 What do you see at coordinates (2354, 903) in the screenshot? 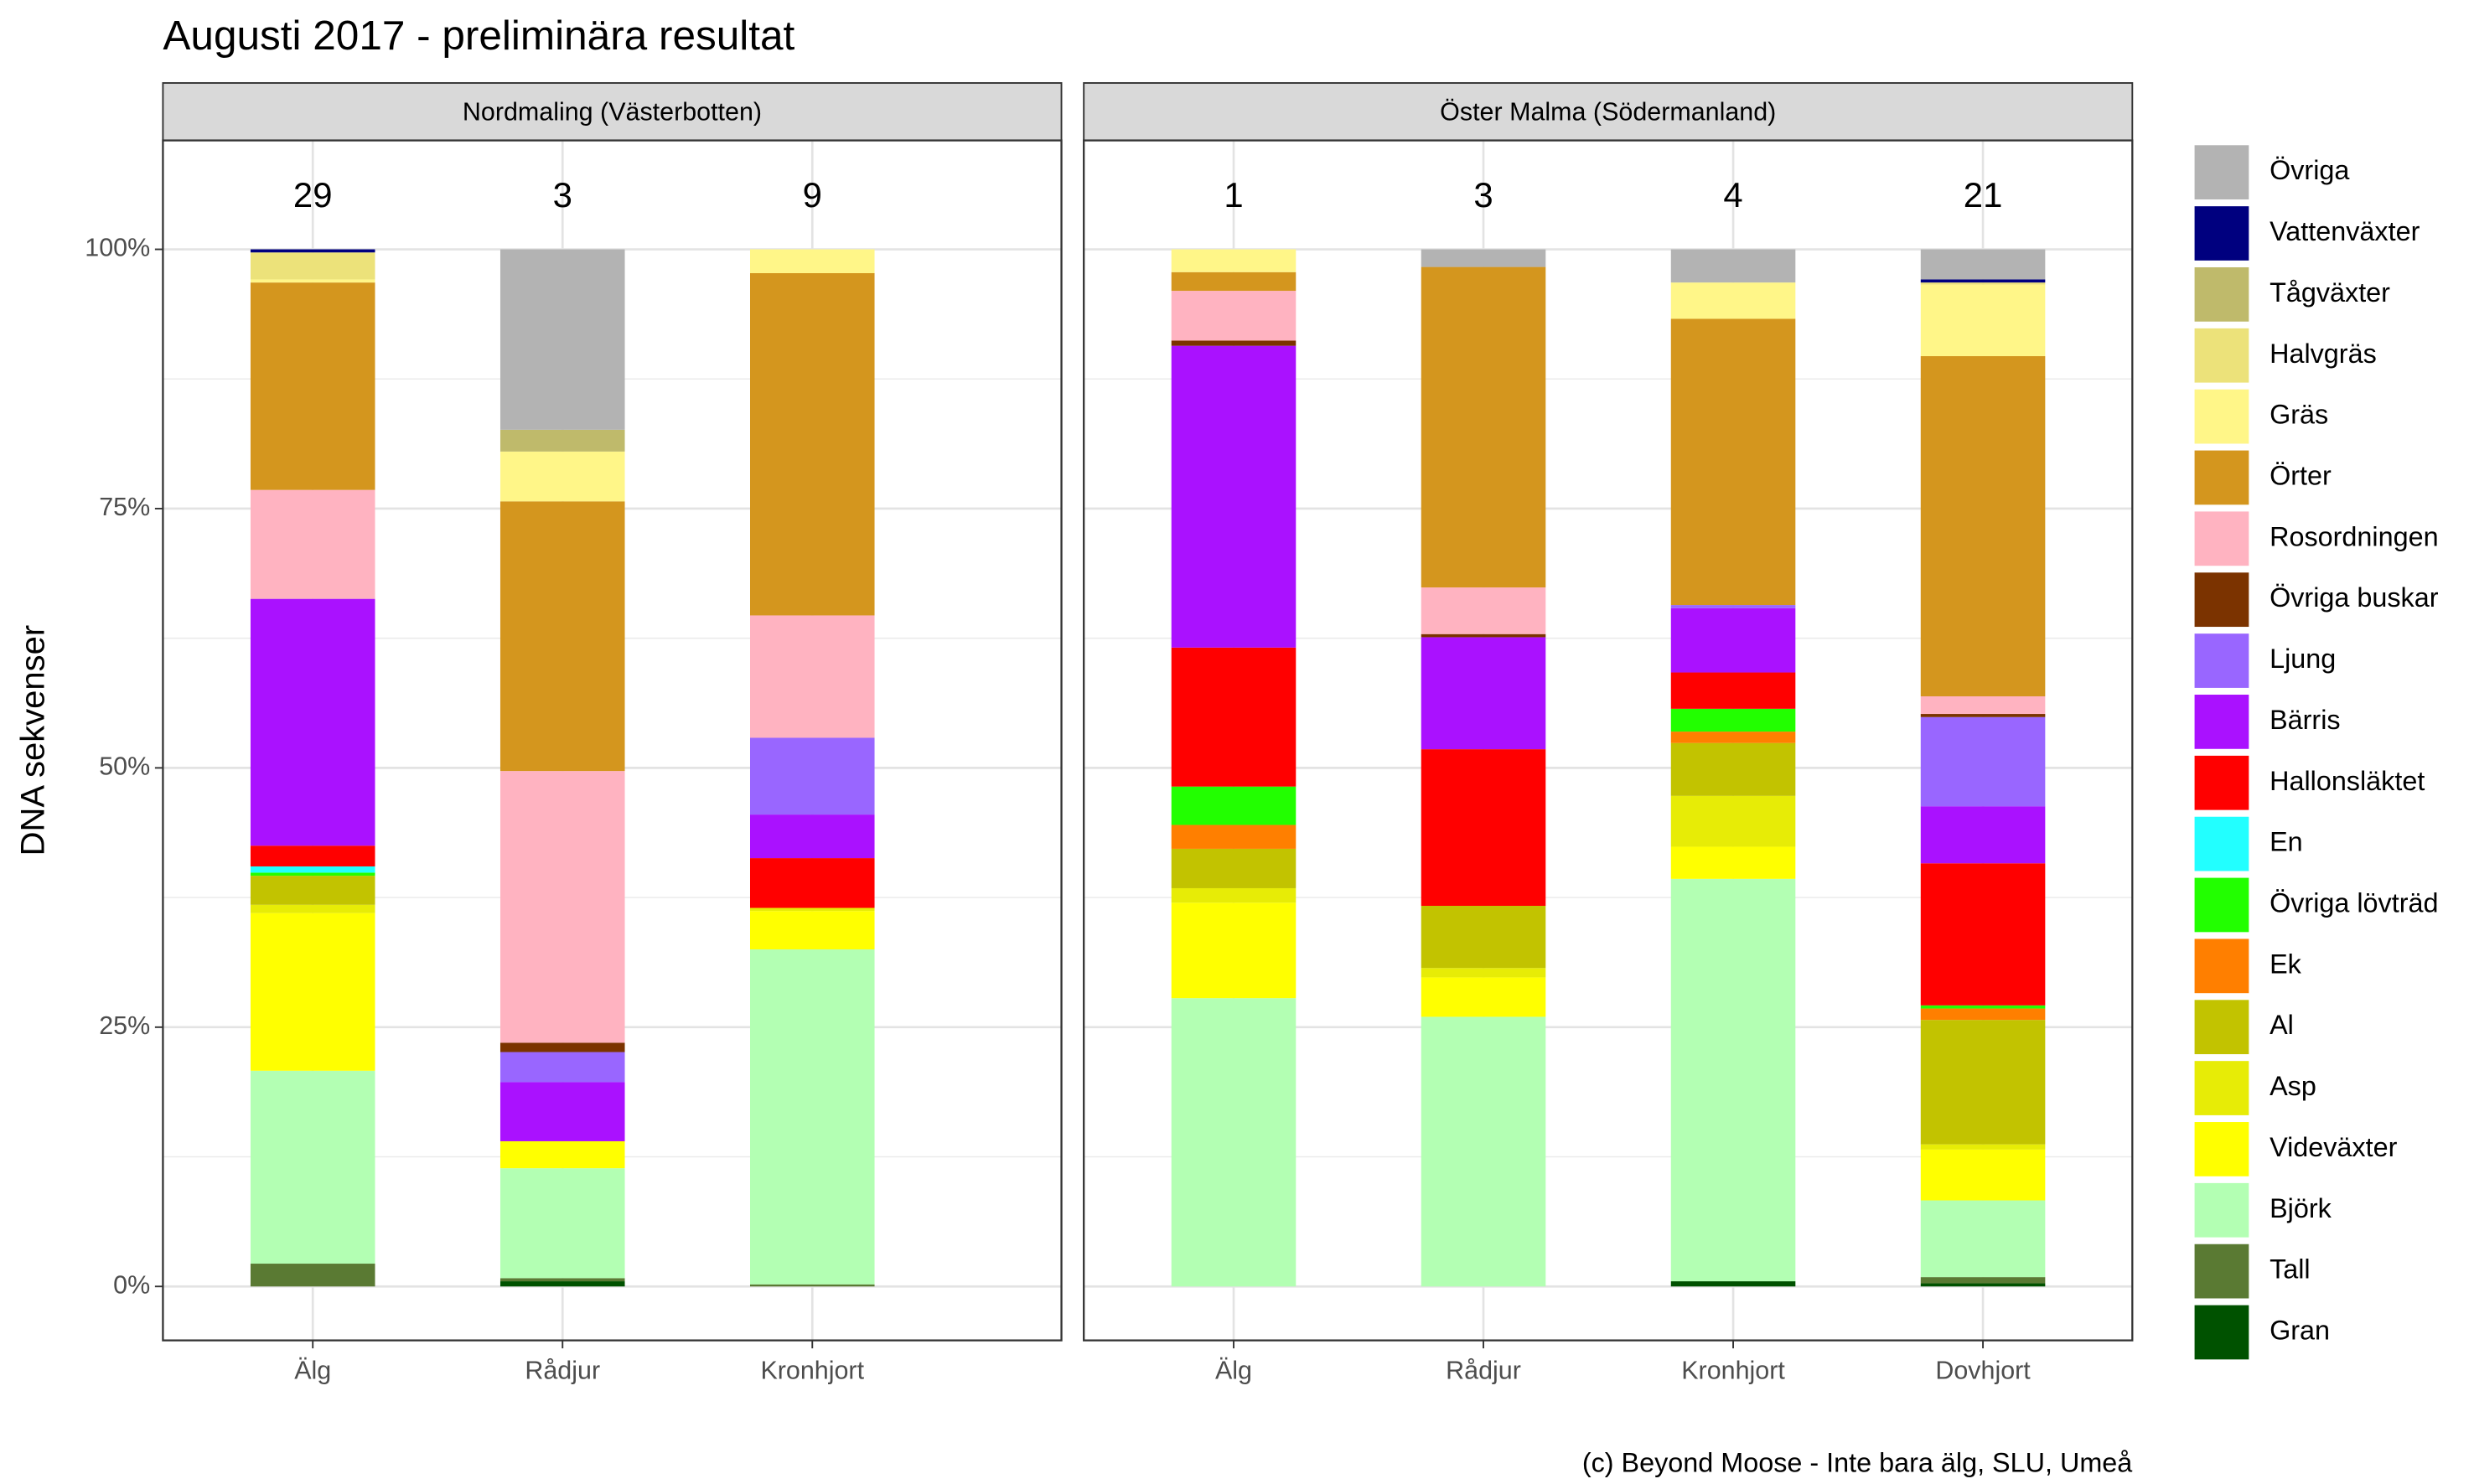
I see `legend-label: Övriga lövträd` at bounding box center [2354, 903].